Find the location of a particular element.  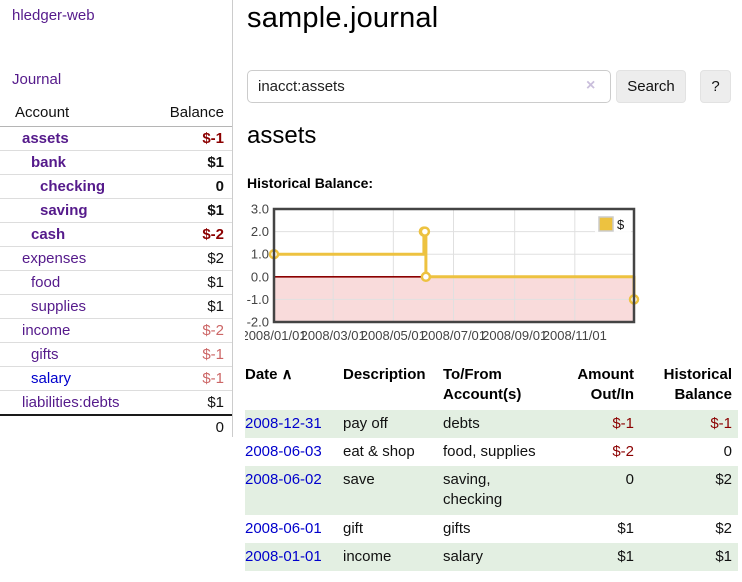

accounts-header-account: Account is located at coordinates (76, 114).